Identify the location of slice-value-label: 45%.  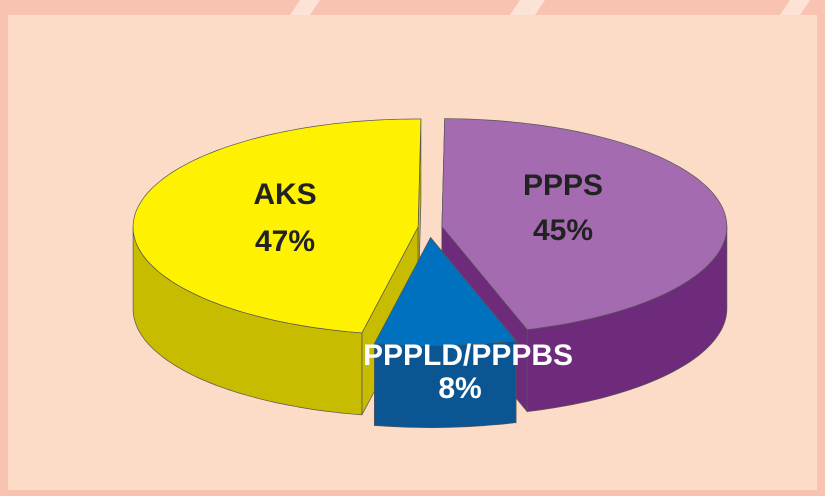
(563, 230).